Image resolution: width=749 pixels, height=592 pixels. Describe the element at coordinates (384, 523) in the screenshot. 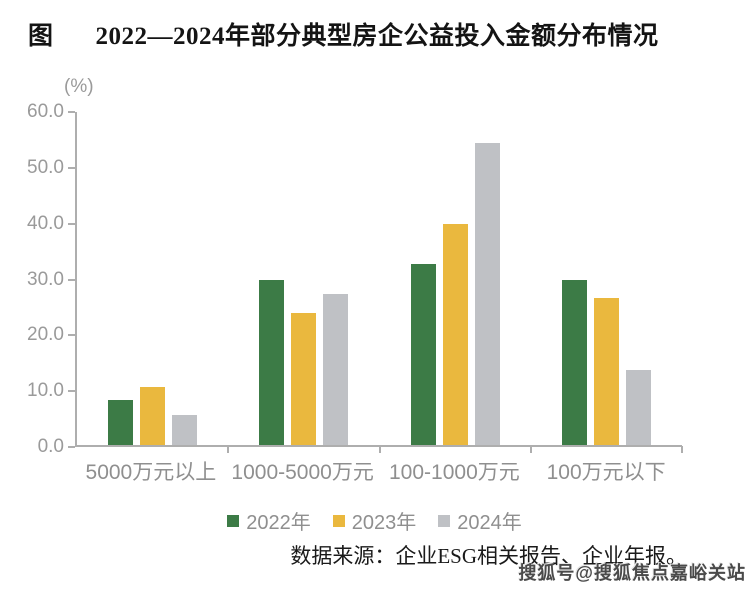

I see `legend-label: 2023年` at that location.